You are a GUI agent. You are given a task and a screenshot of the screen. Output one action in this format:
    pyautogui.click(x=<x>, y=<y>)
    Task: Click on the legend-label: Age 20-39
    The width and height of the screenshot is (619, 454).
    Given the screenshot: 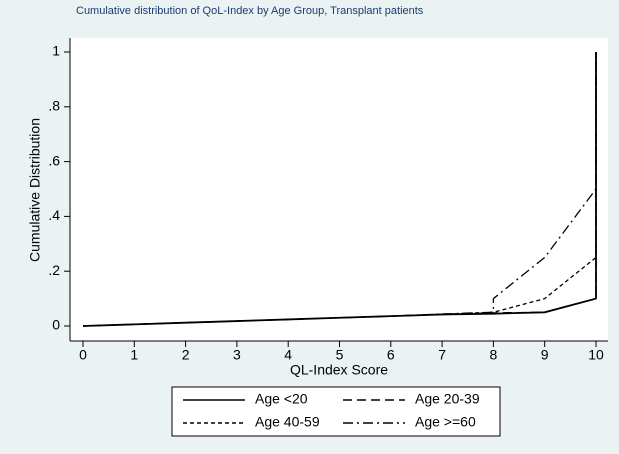 What is the action you would take?
    pyautogui.click(x=447, y=399)
    